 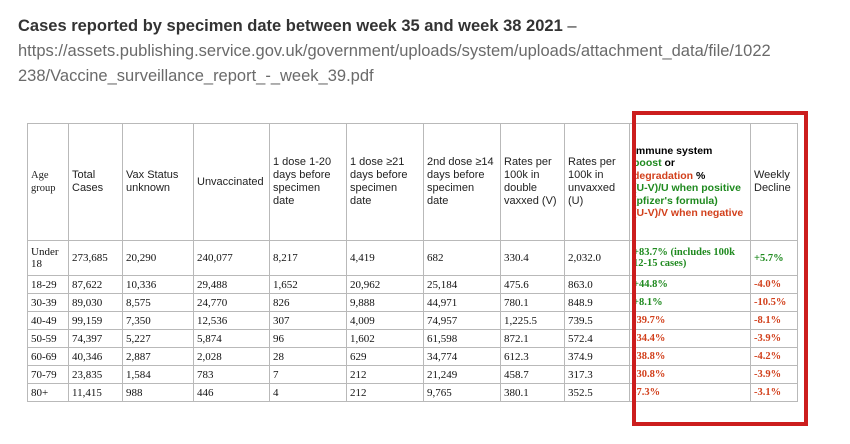 I want to click on cell-unvax: 29,488, so click(x=231, y=284).